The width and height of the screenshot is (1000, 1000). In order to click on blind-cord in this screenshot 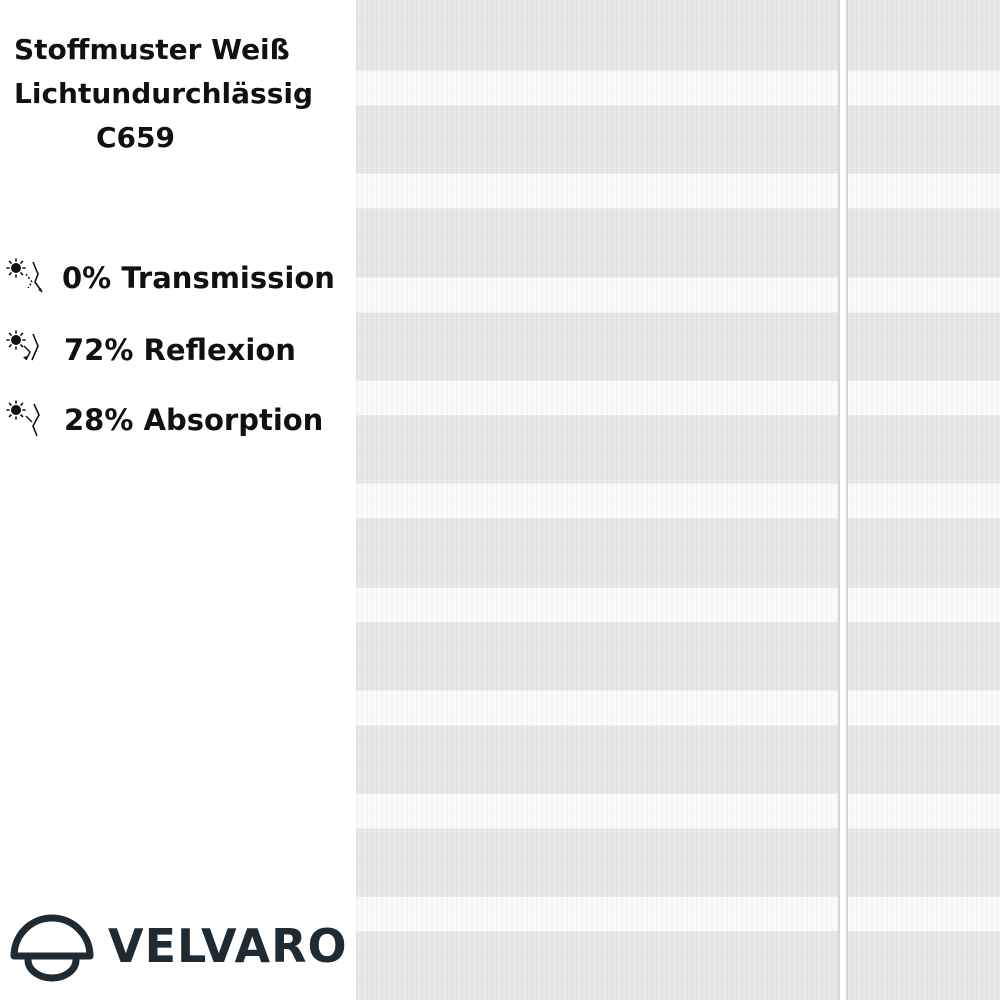, I will do `click(843, 500)`.